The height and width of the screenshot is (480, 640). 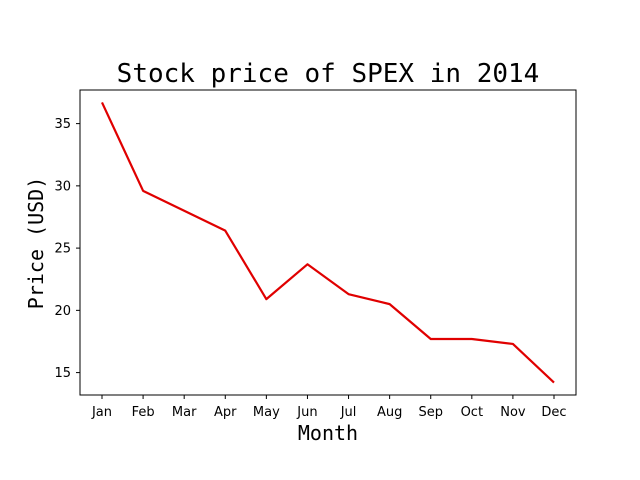 I want to click on x-tick-label: Oct, so click(x=472, y=412).